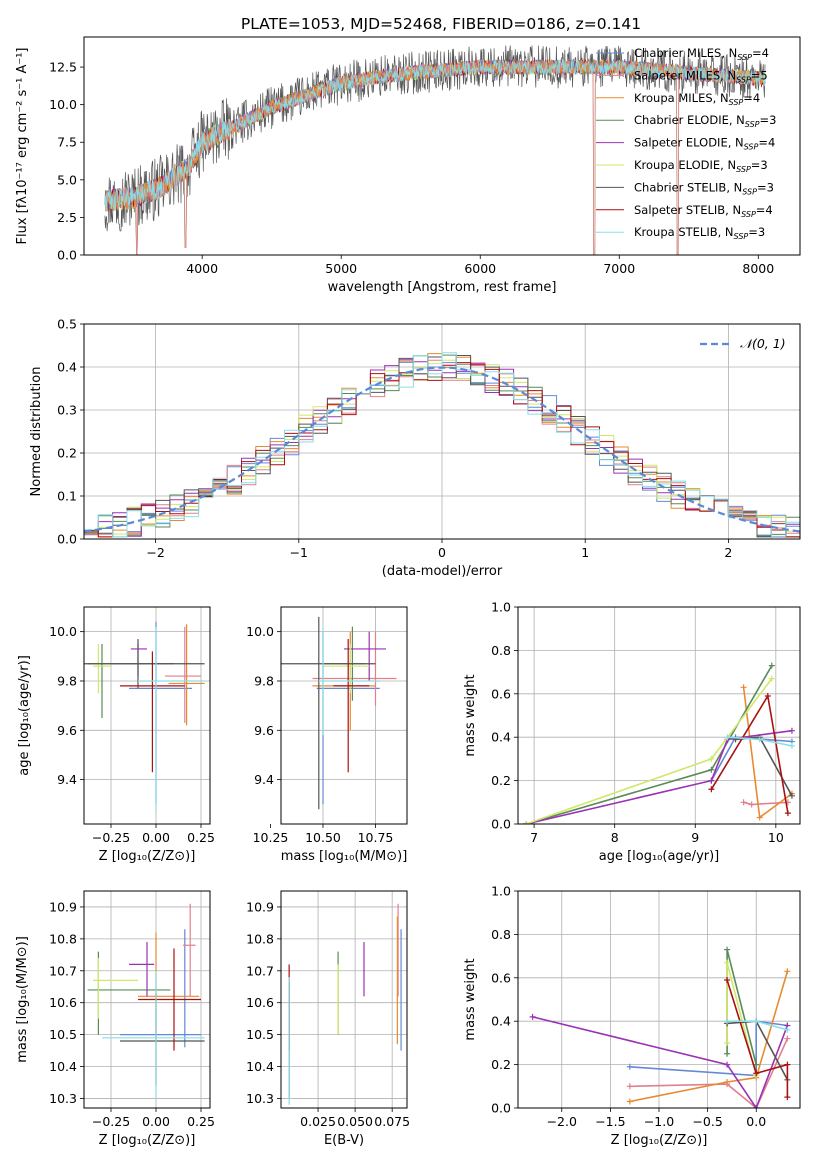  Describe the element at coordinates (758, 268) in the screenshot. I see `x-tick-label: 8000` at that location.